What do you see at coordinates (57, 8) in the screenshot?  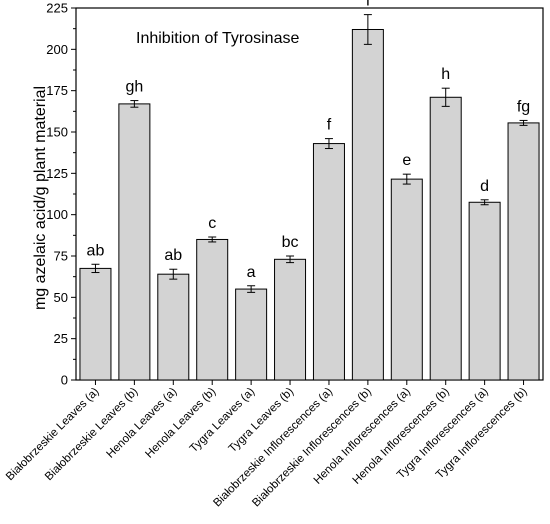 I see `y-tick-label: 225` at bounding box center [57, 8].